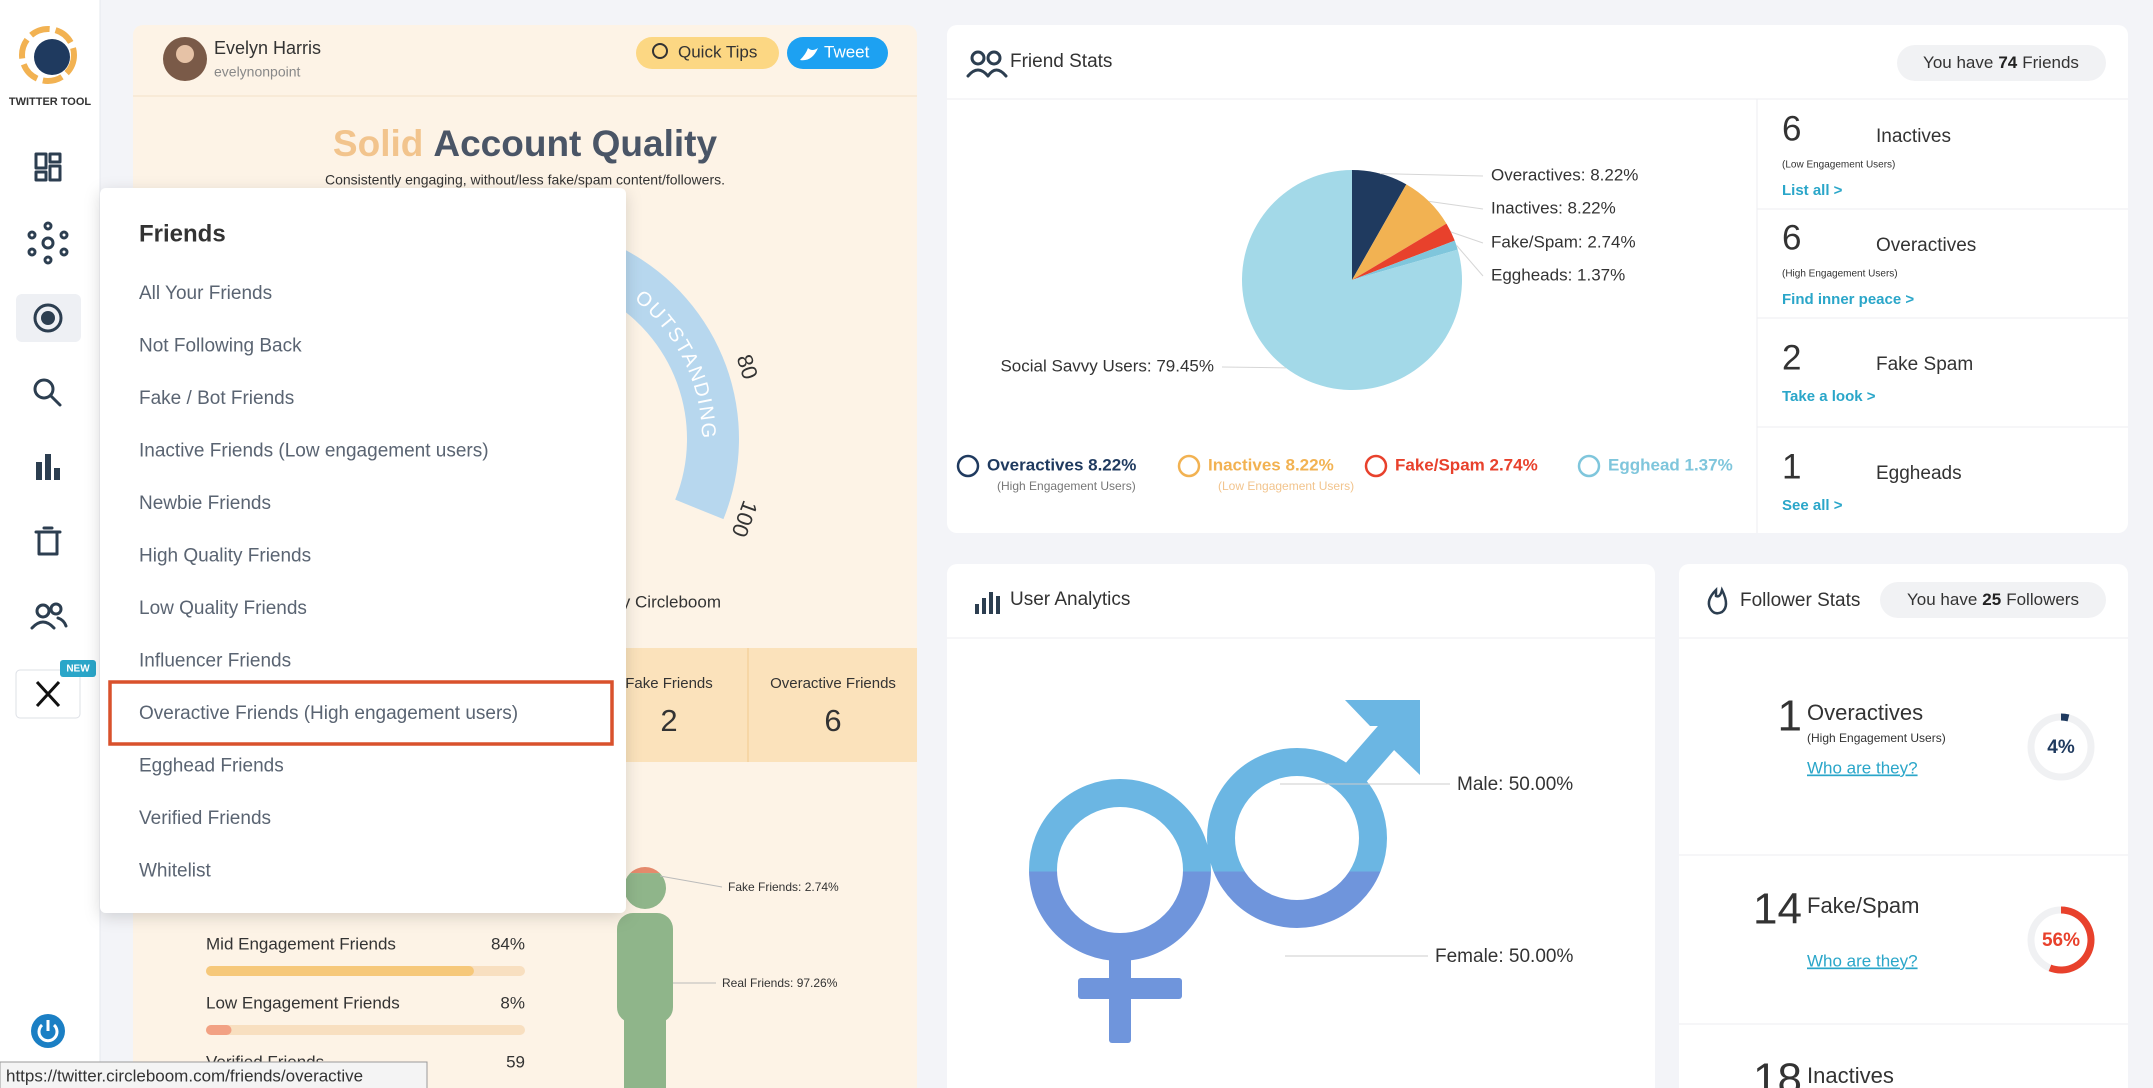 The height and width of the screenshot is (1088, 2153). Describe the element at coordinates (205, 293) in the screenshot. I see `menu-item: All Your Friends` at that location.